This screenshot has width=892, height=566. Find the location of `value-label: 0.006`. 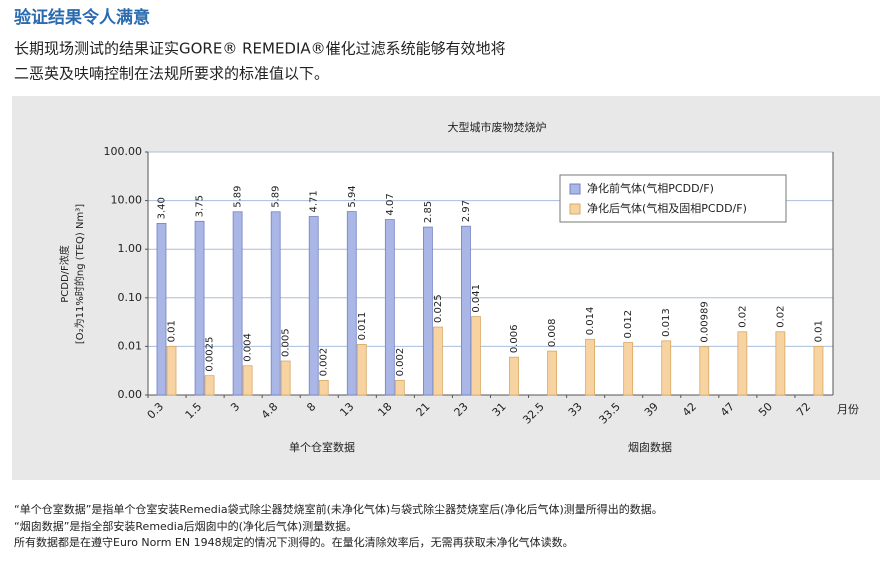

value-label: 0.006 is located at coordinates (514, 339).